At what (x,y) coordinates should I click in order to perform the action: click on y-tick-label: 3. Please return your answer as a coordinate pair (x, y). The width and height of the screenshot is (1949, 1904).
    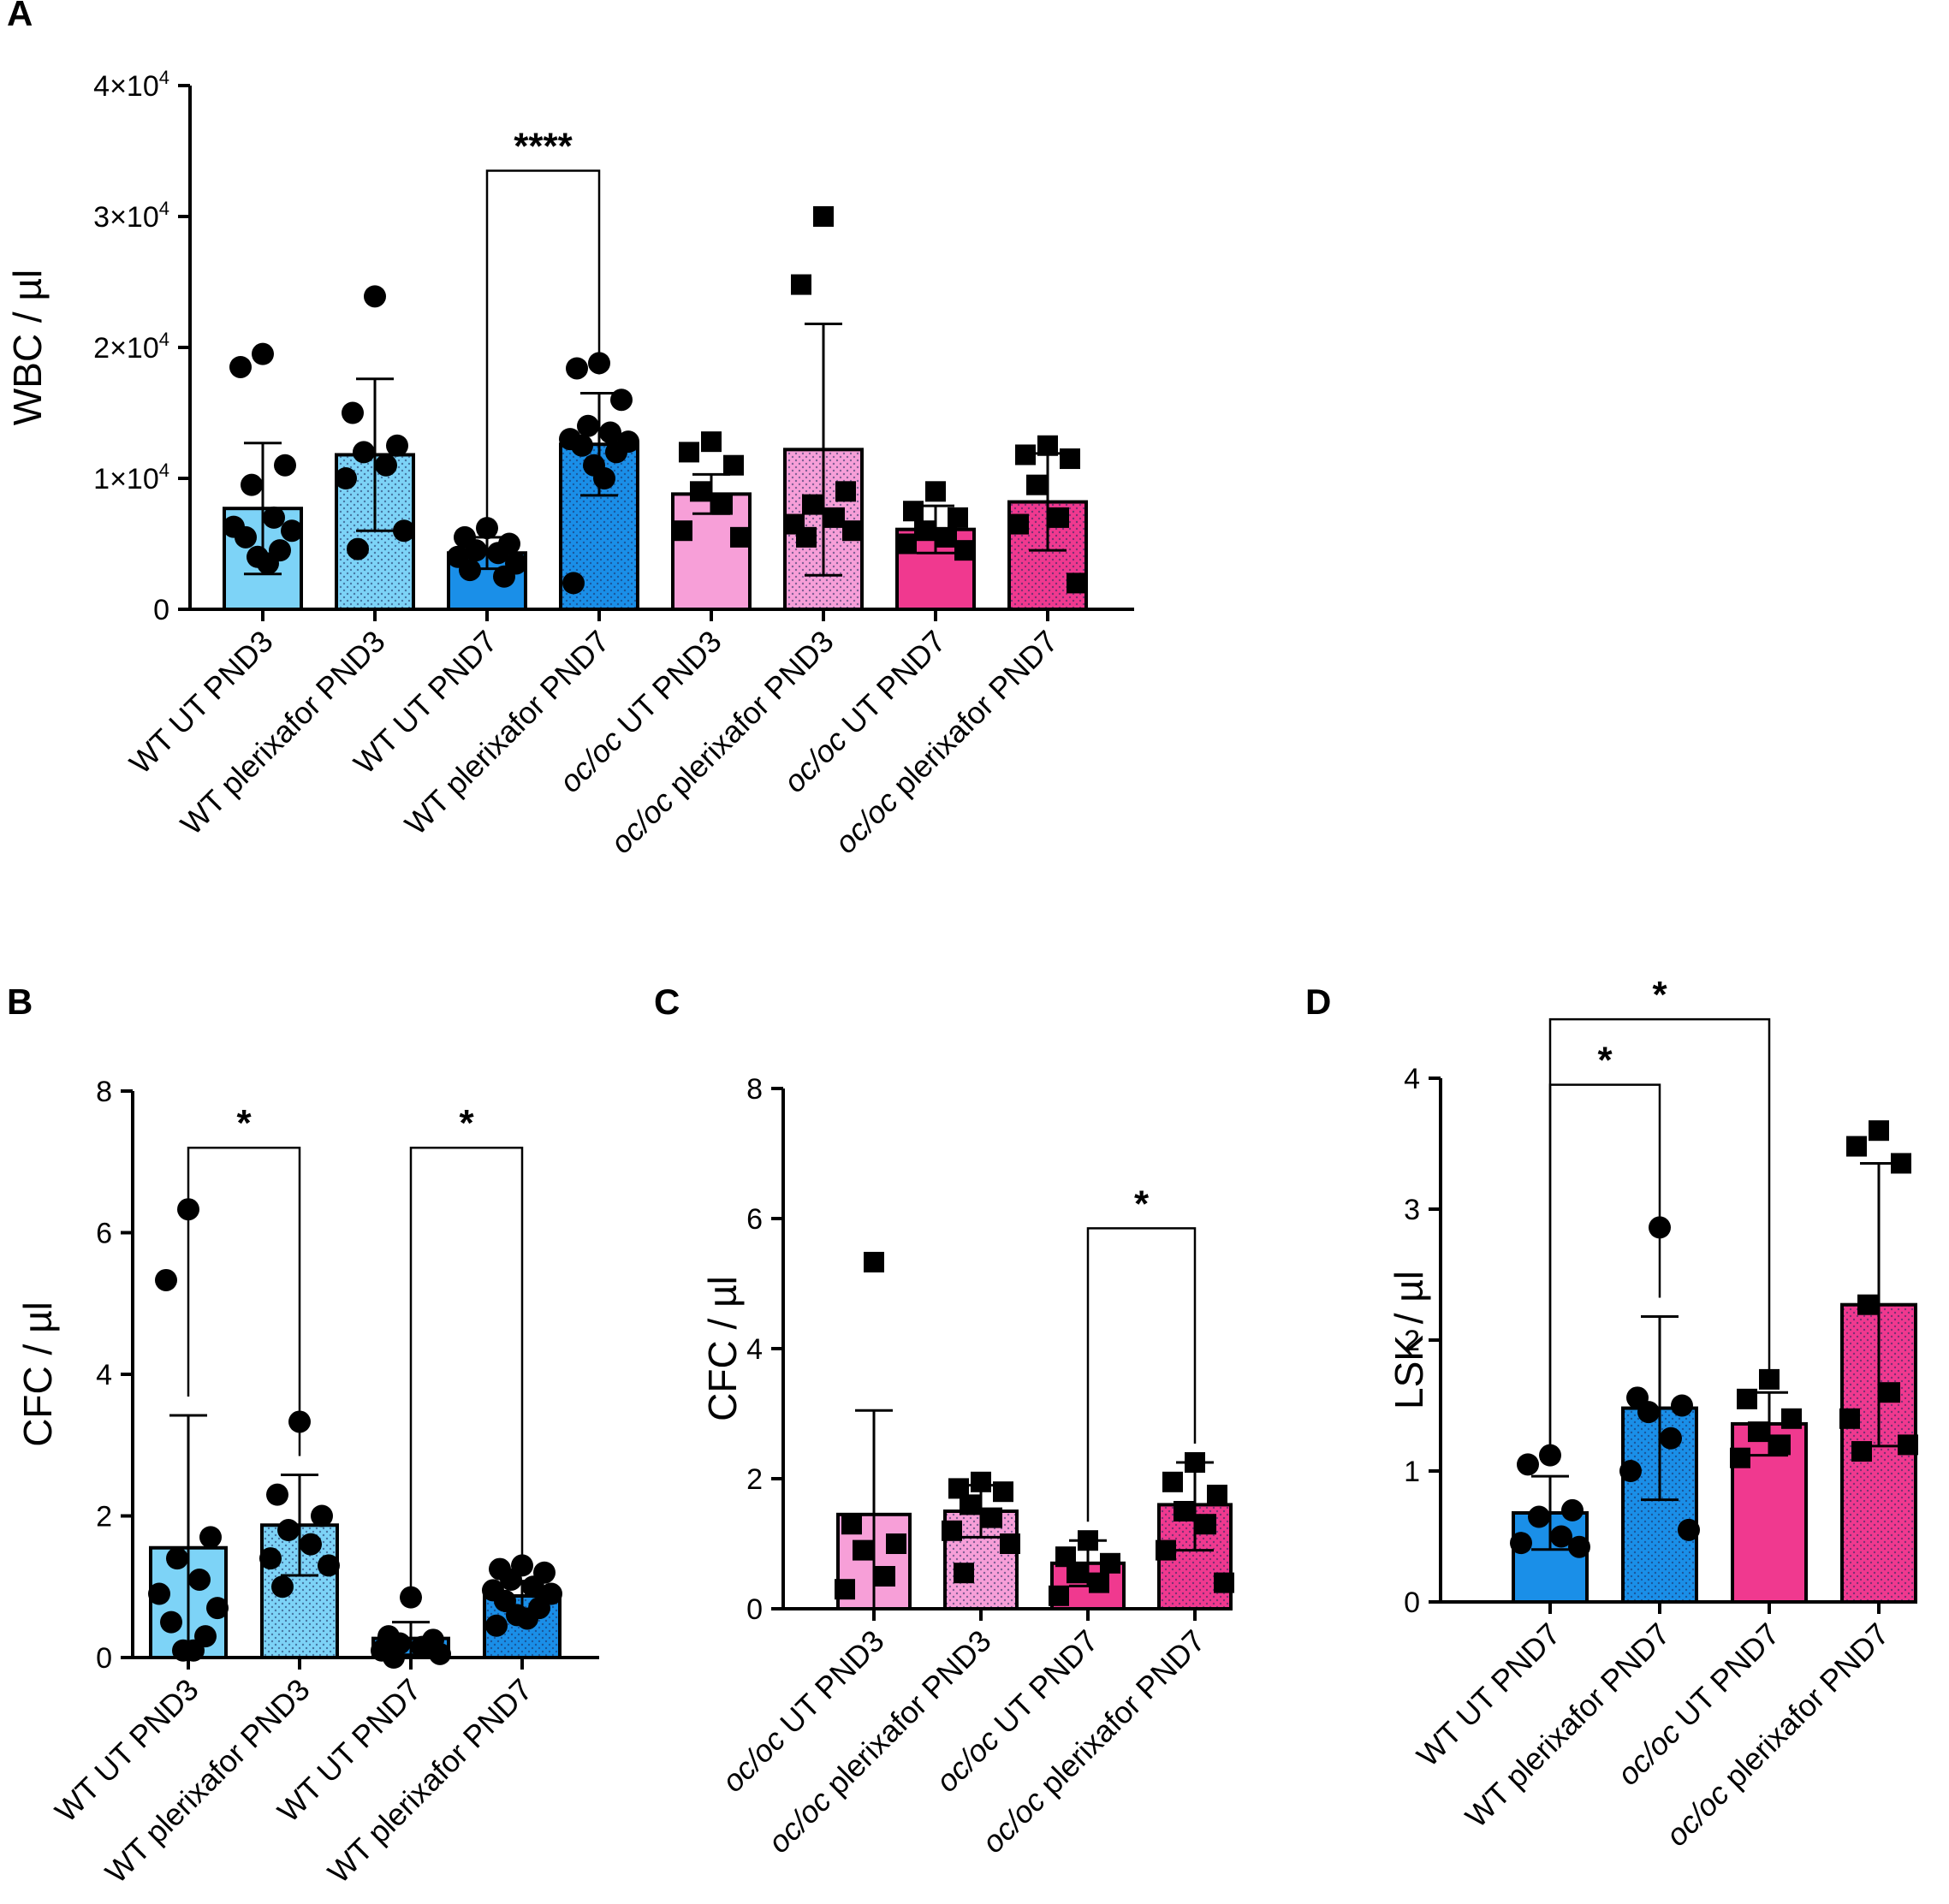
    Looking at the image, I should click on (1412, 1210).